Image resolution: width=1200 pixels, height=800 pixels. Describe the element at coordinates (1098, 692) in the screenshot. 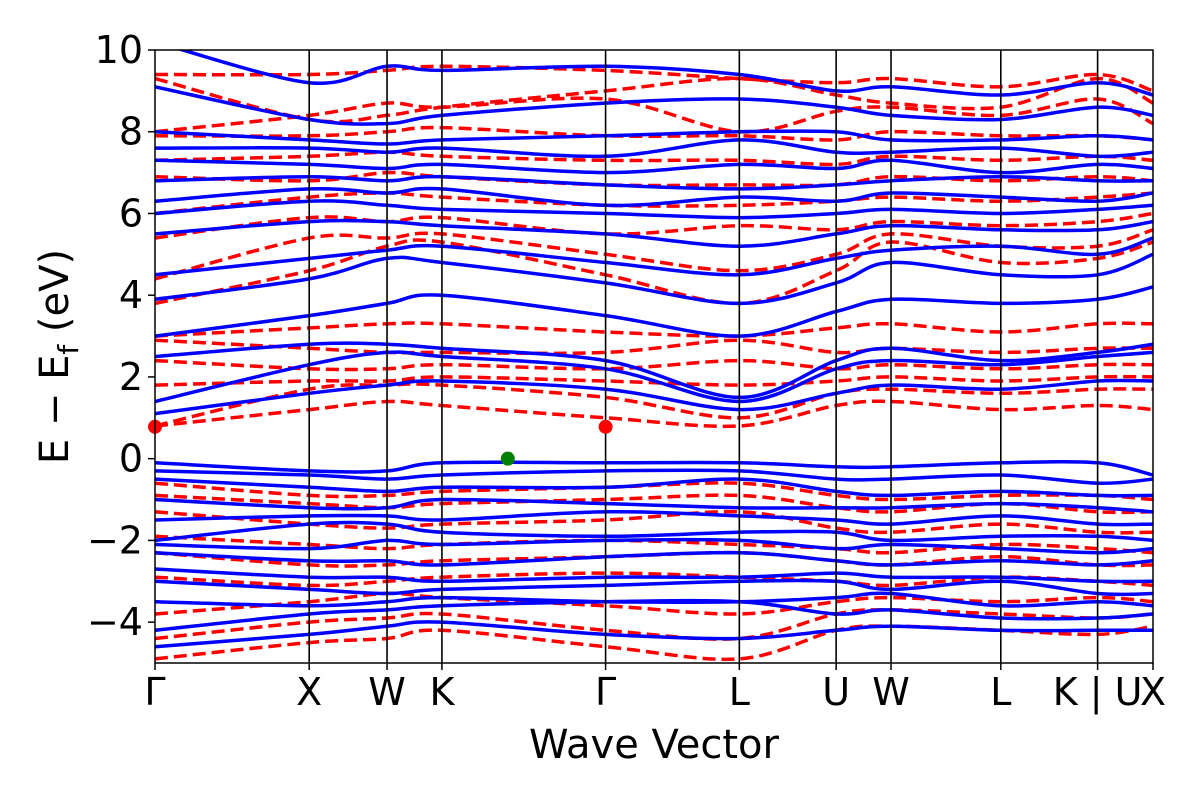

I see `x-tick-label: K | U` at that location.